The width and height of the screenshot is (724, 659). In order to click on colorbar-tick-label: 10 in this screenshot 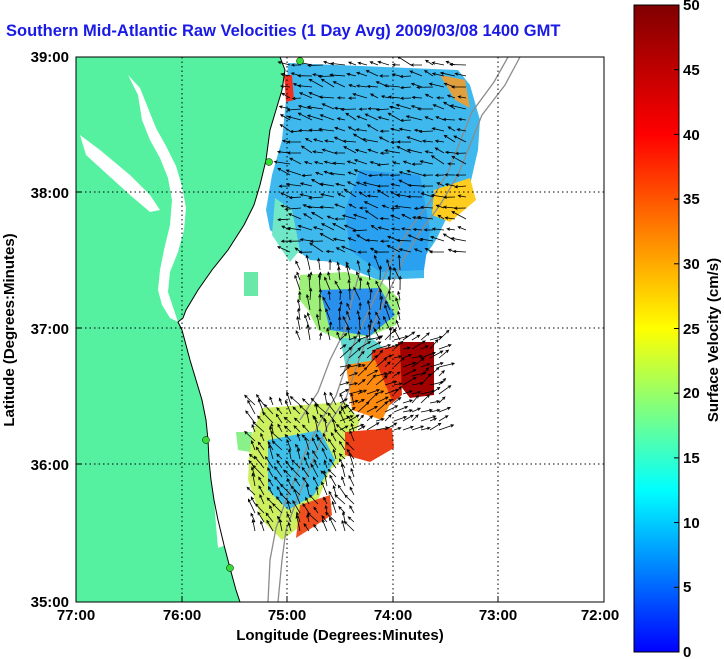, I will do `click(691, 523)`.